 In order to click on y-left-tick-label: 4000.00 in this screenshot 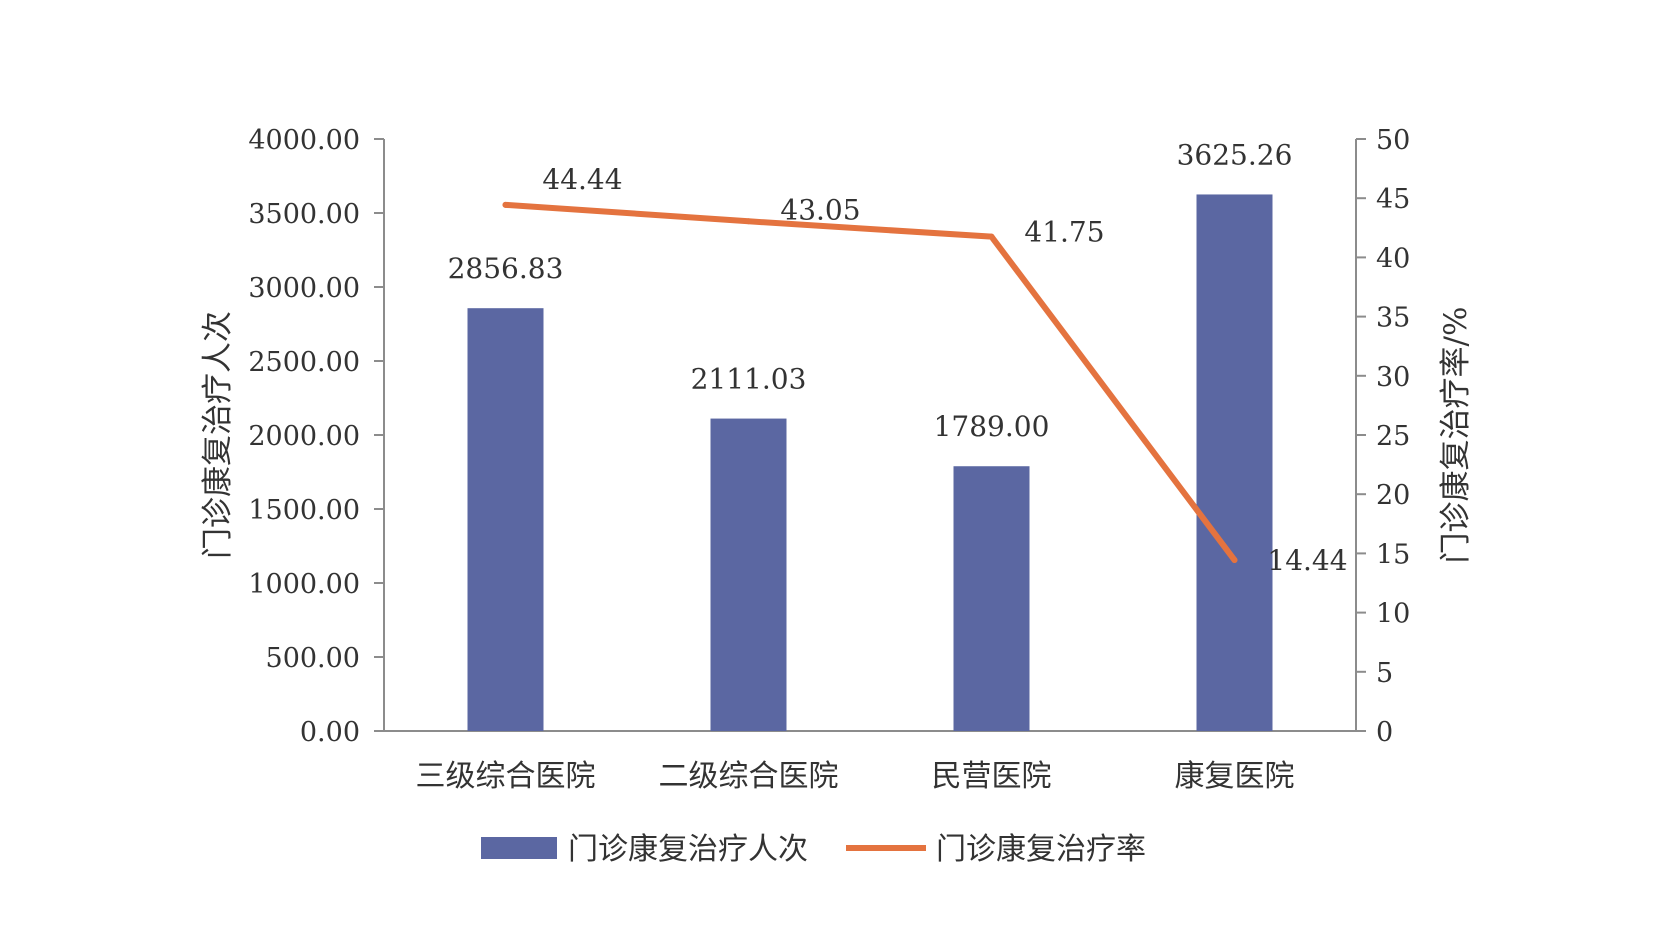, I will do `click(304, 140)`.